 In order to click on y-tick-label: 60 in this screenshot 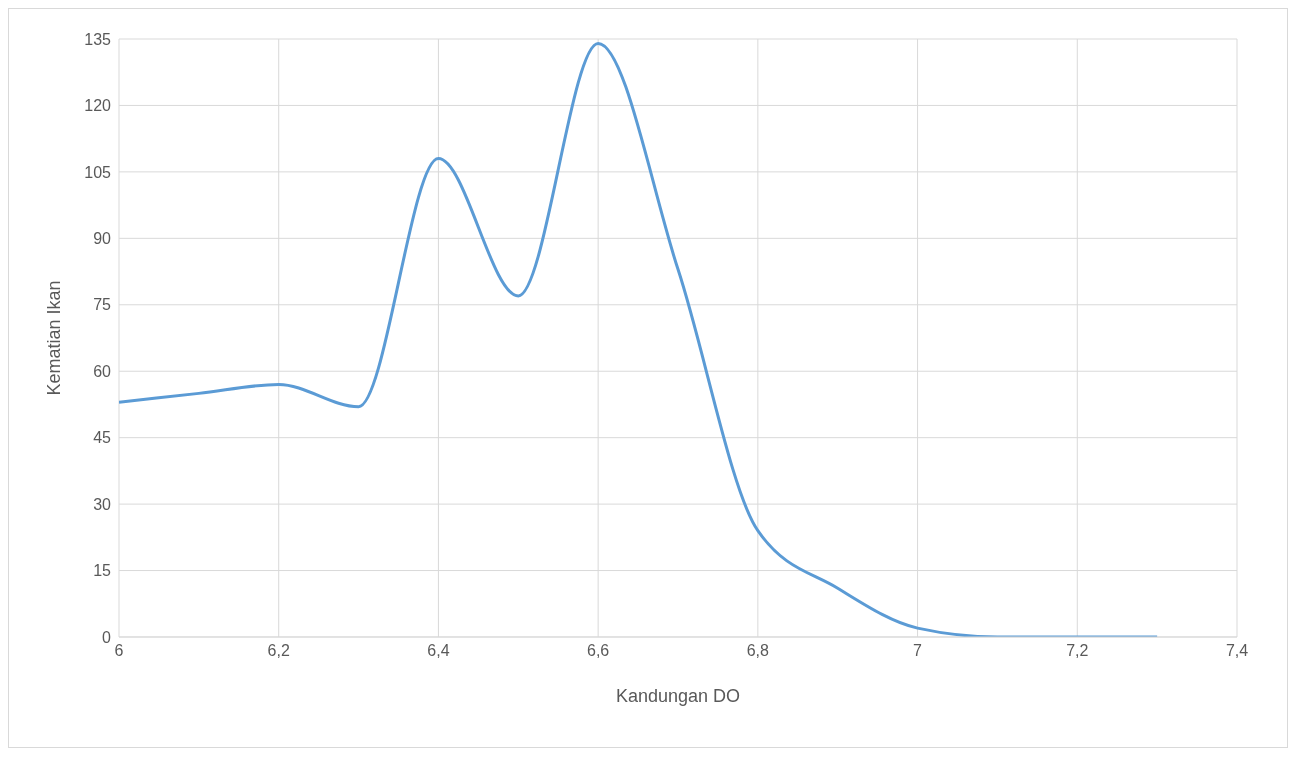, I will do `click(102, 371)`.